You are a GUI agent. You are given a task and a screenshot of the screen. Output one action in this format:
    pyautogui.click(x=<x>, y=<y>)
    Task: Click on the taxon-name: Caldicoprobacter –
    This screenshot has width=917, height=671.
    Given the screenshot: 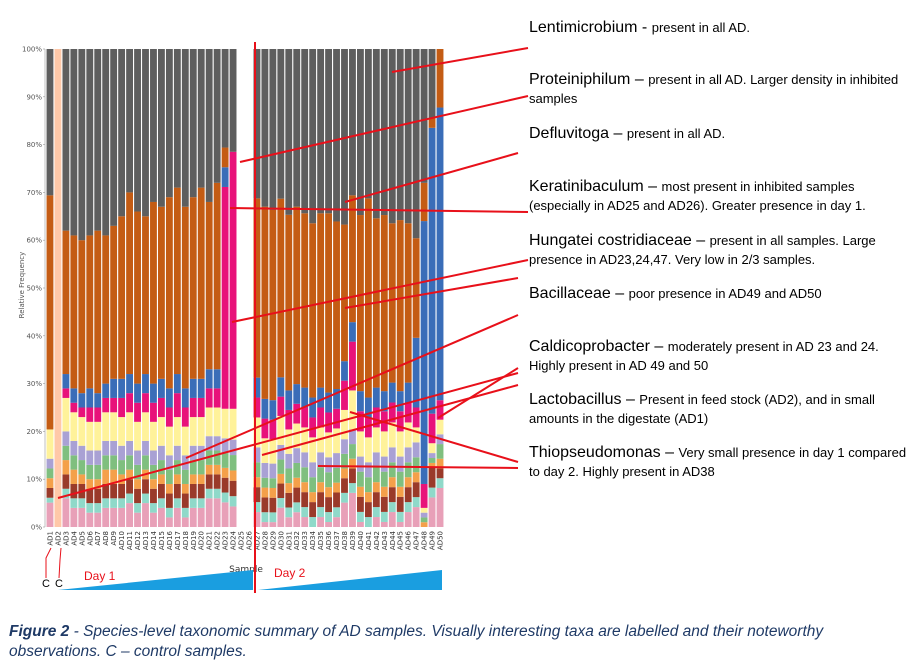 What is the action you would take?
    pyautogui.click(x=596, y=346)
    